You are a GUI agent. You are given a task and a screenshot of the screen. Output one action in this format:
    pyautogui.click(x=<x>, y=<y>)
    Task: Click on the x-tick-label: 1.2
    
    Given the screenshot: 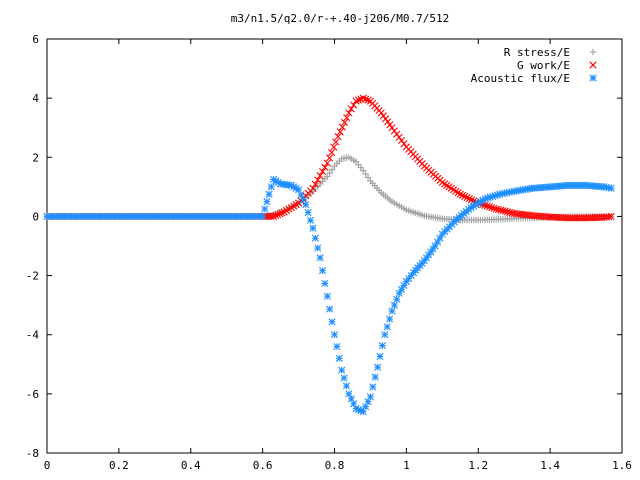 What is the action you would take?
    pyautogui.click(x=478, y=465)
    